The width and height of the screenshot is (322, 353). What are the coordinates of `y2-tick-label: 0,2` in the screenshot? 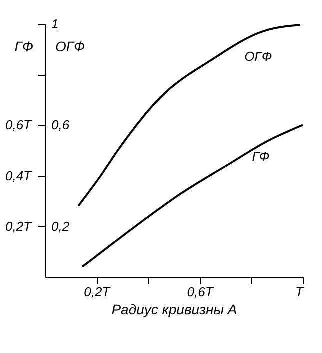 It's located at (61, 226).